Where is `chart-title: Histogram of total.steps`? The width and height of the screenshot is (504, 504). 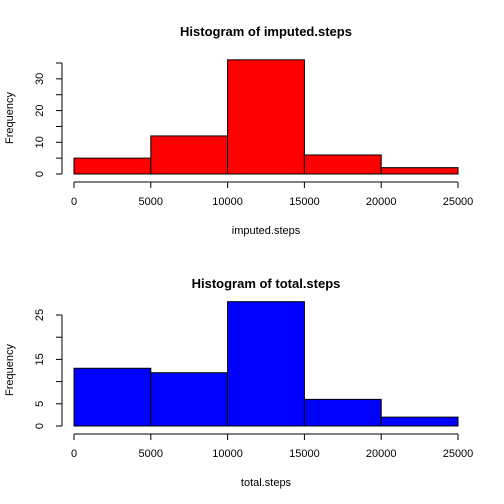
chart-title: Histogram of total.steps is located at coordinates (266, 283).